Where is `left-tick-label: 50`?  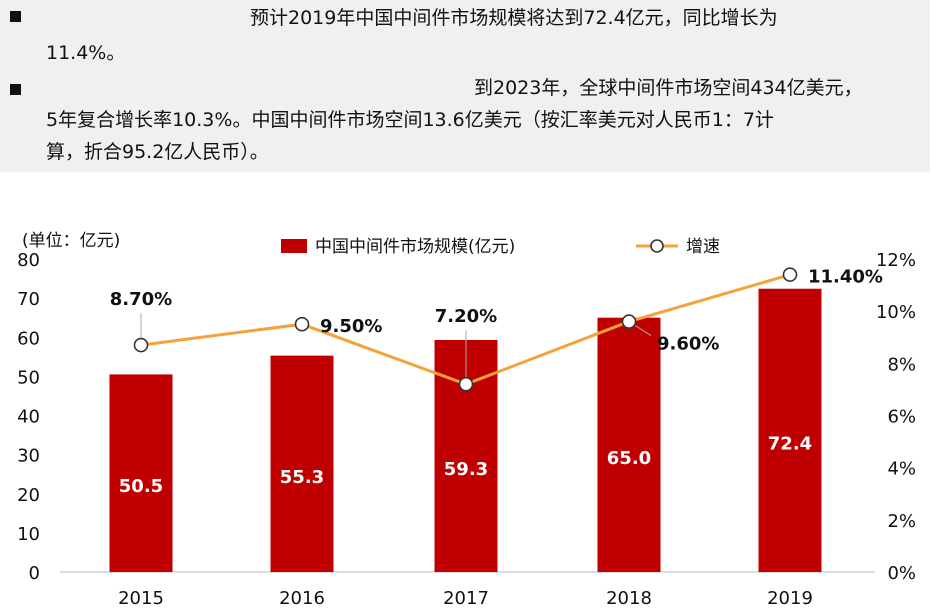 left-tick-label: 50 is located at coordinates (28, 377).